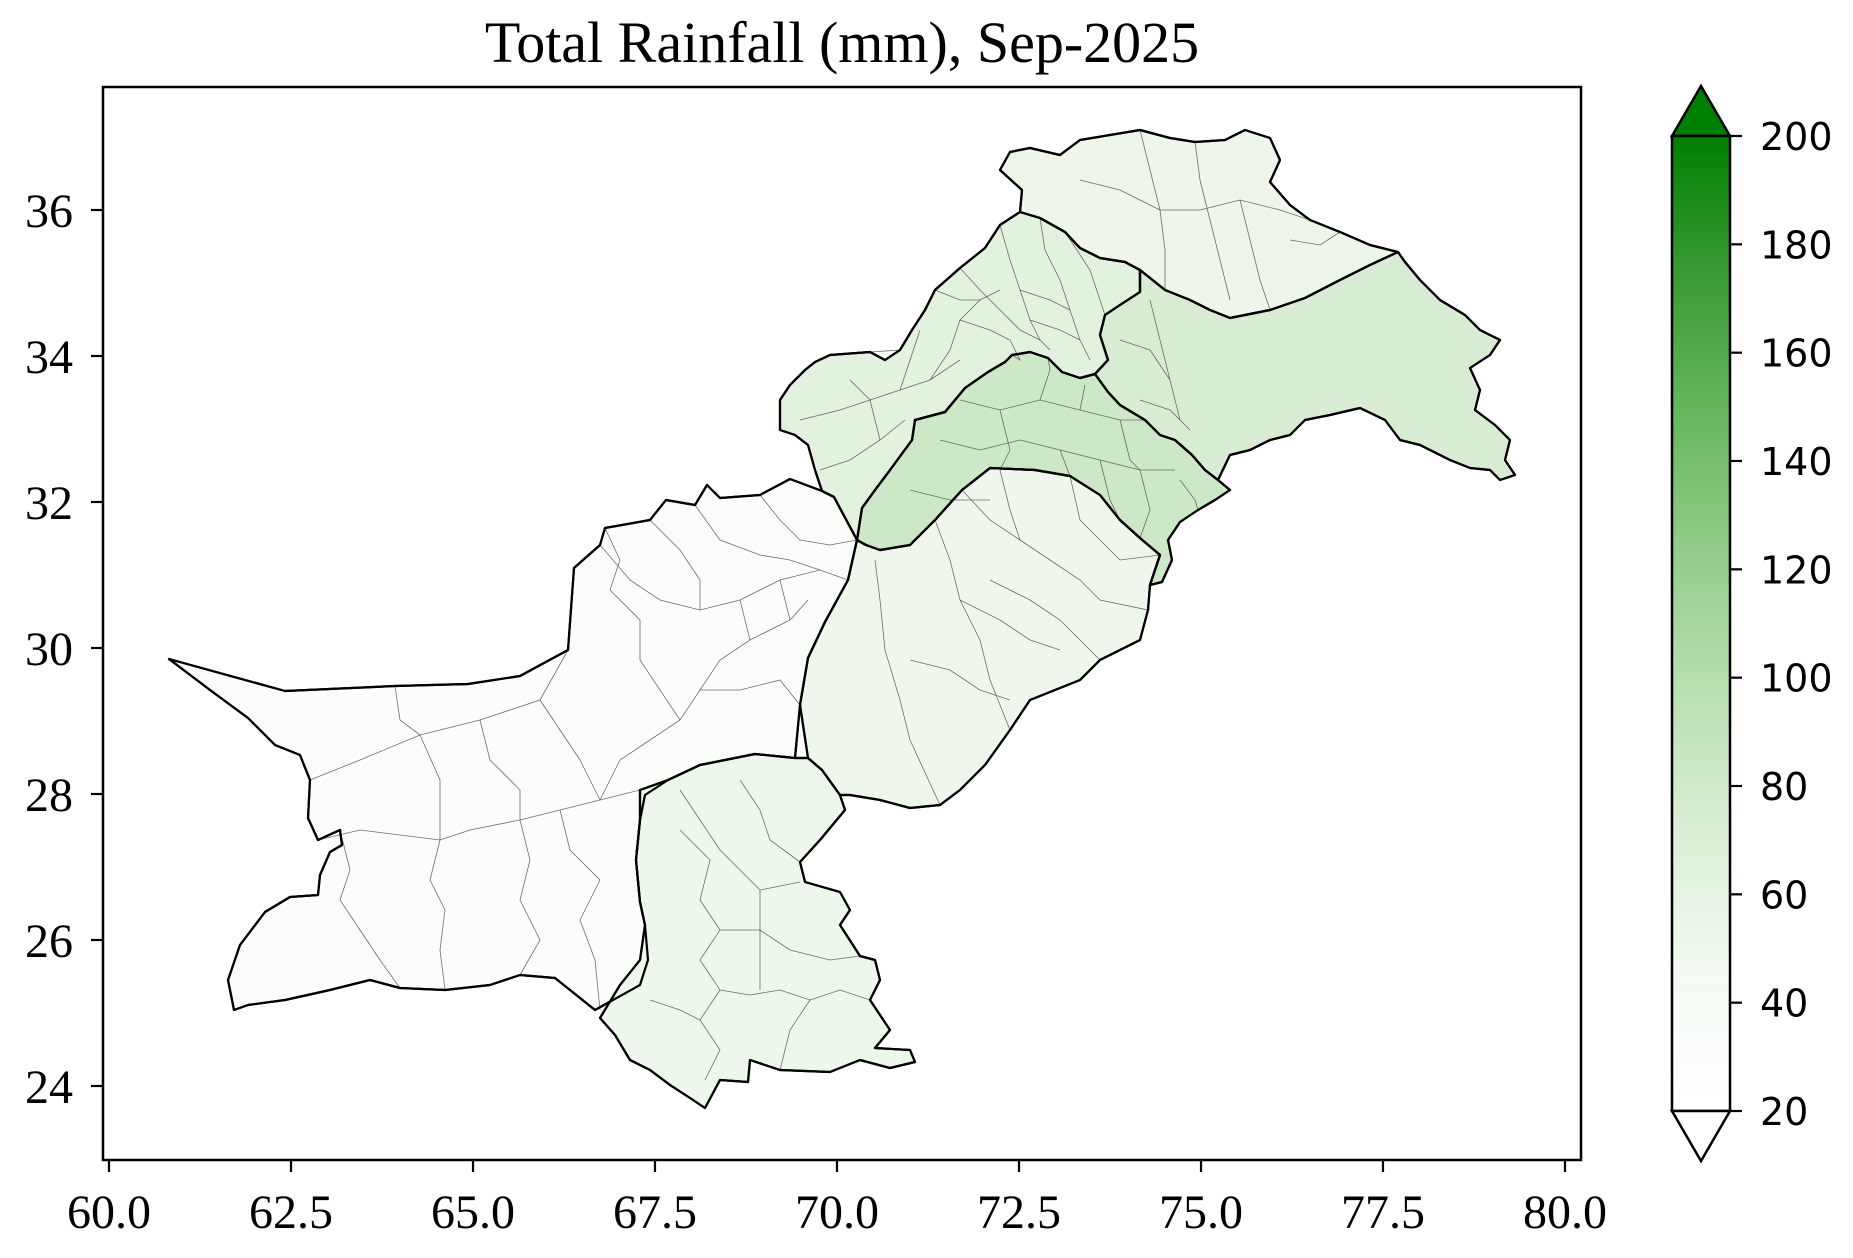  I want to click on region-kpk-outline, so click(960, 376).